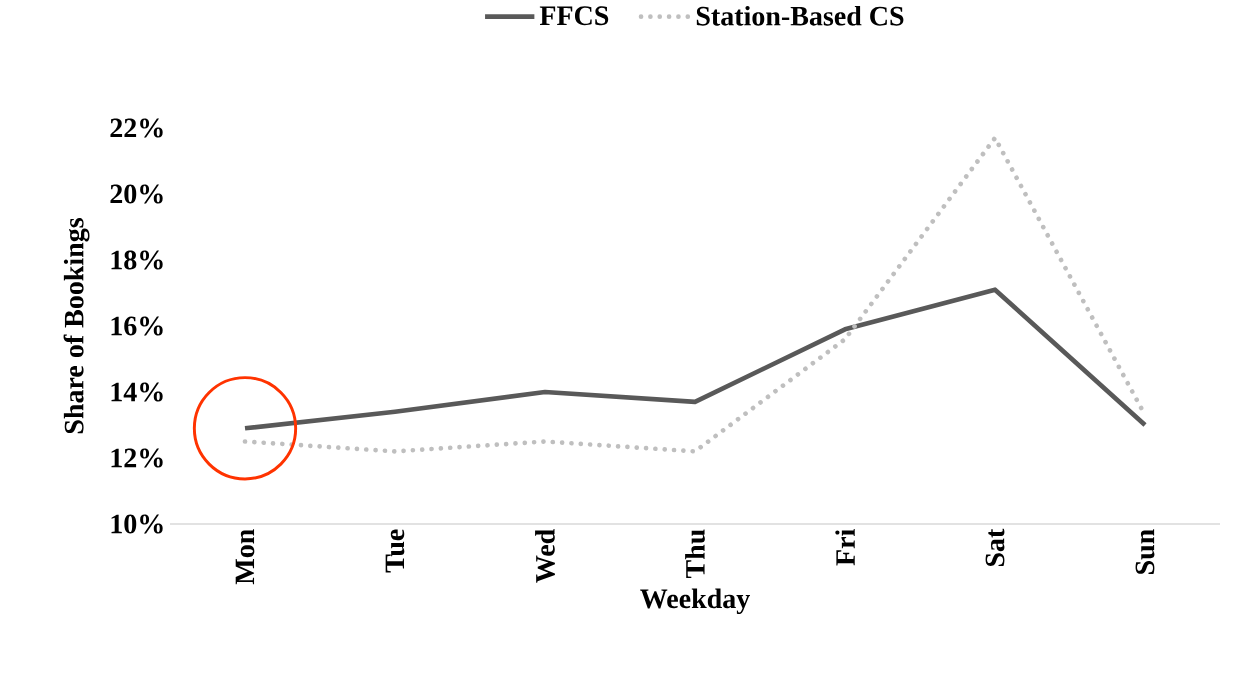 Image resolution: width=1238 pixels, height=679 pixels. I want to click on legend-label: FFCS, so click(574, 16).